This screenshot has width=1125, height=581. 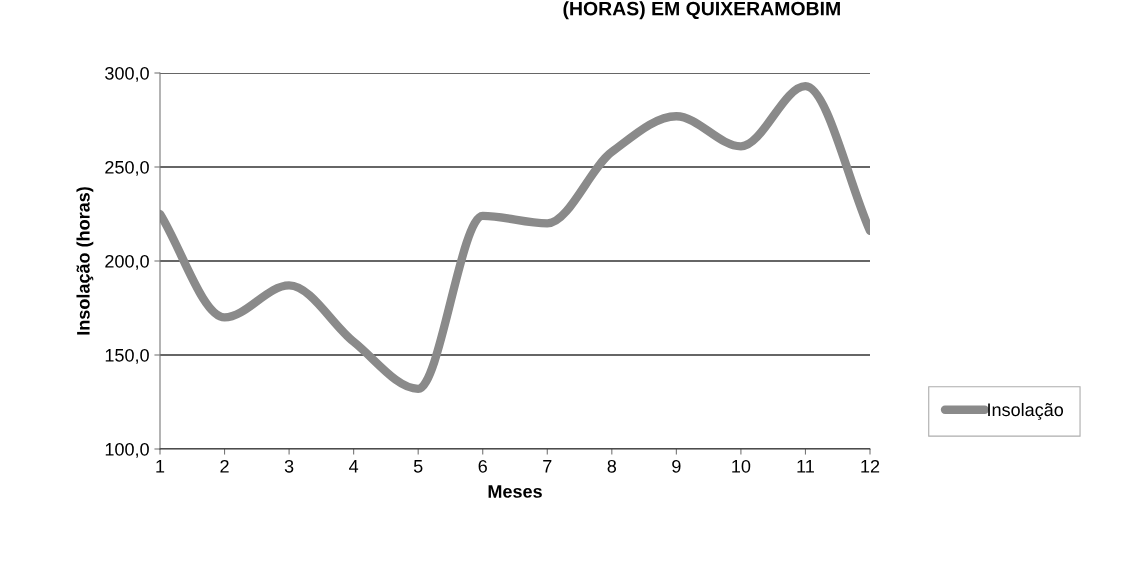 What do you see at coordinates (805, 466) in the screenshot?
I see `x-tick-label: 11` at bounding box center [805, 466].